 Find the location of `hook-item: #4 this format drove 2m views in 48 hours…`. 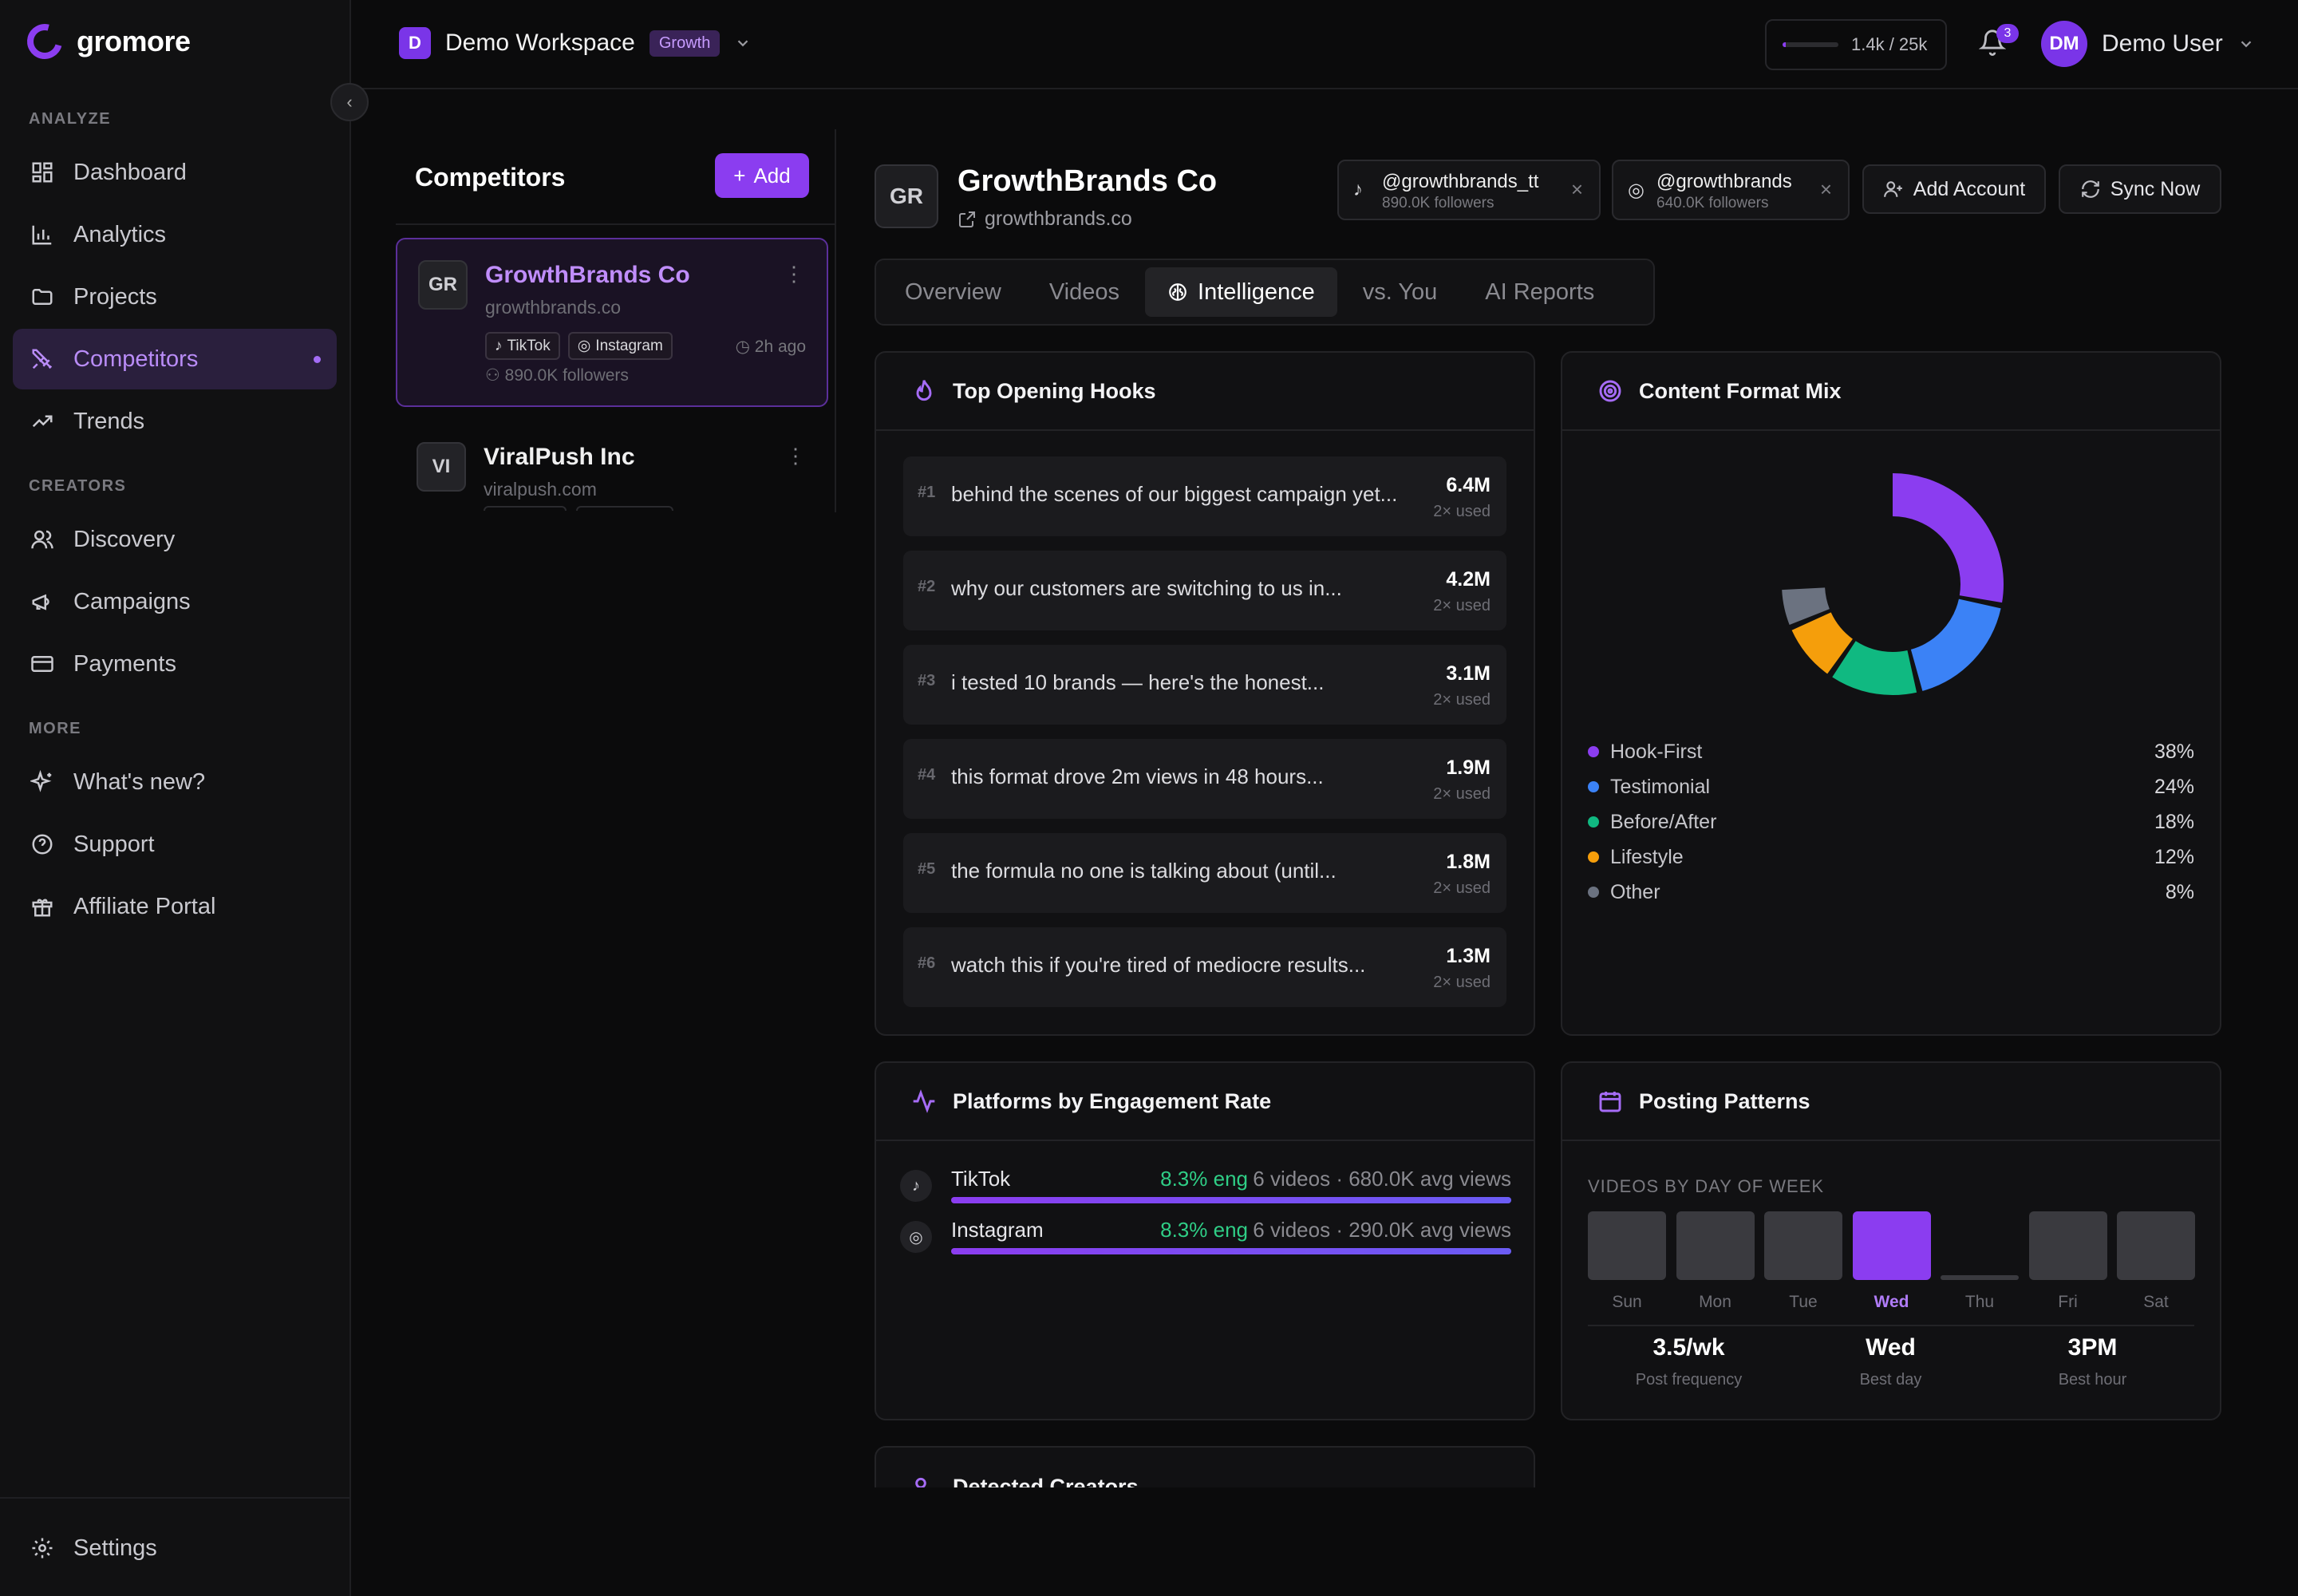

hook-item: #4 this format drove 2m views in 48 hours… is located at coordinates (1204, 779).